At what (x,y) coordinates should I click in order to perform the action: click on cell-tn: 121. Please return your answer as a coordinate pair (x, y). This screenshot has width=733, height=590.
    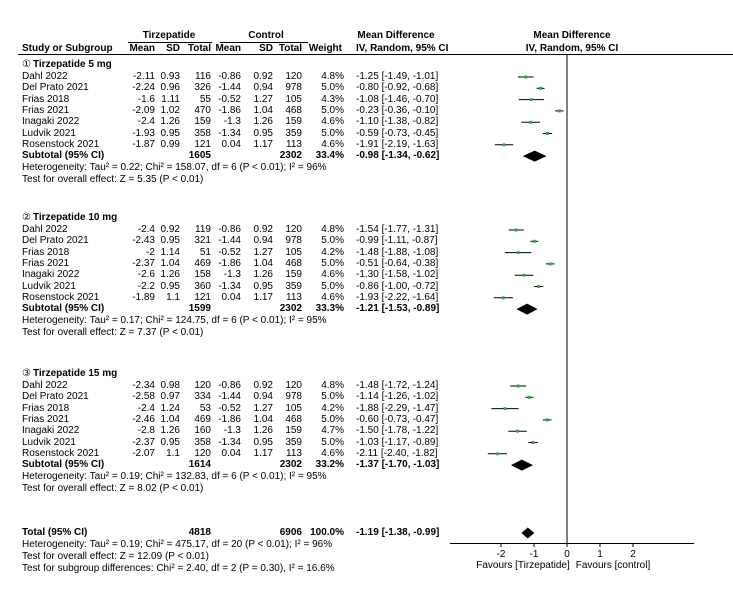
    Looking at the image, I should click on (202, 297).